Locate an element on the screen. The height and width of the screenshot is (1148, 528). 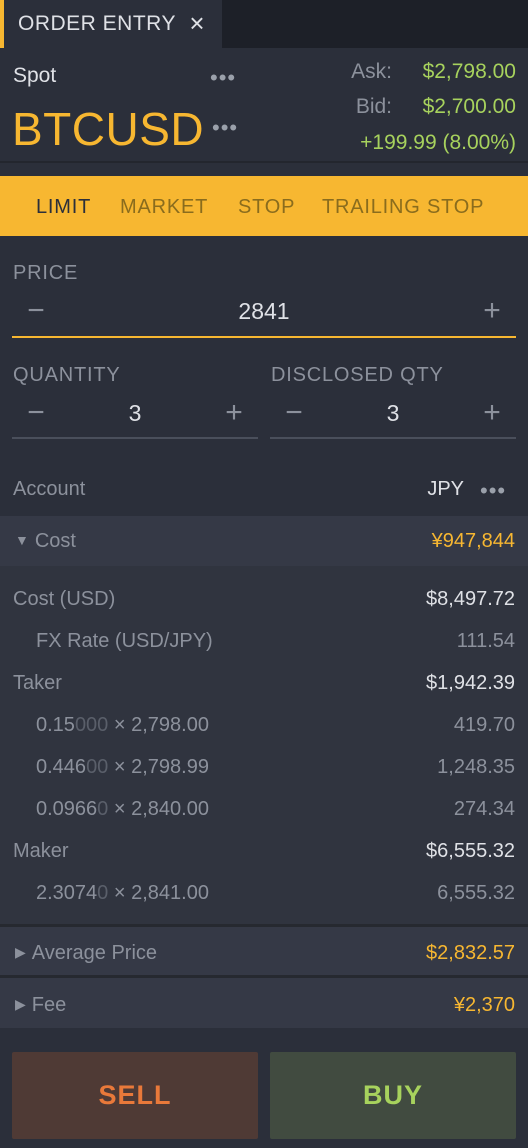
disclosed-qty-label: DISCLOSED QTY is located at coordinates (357, 375).